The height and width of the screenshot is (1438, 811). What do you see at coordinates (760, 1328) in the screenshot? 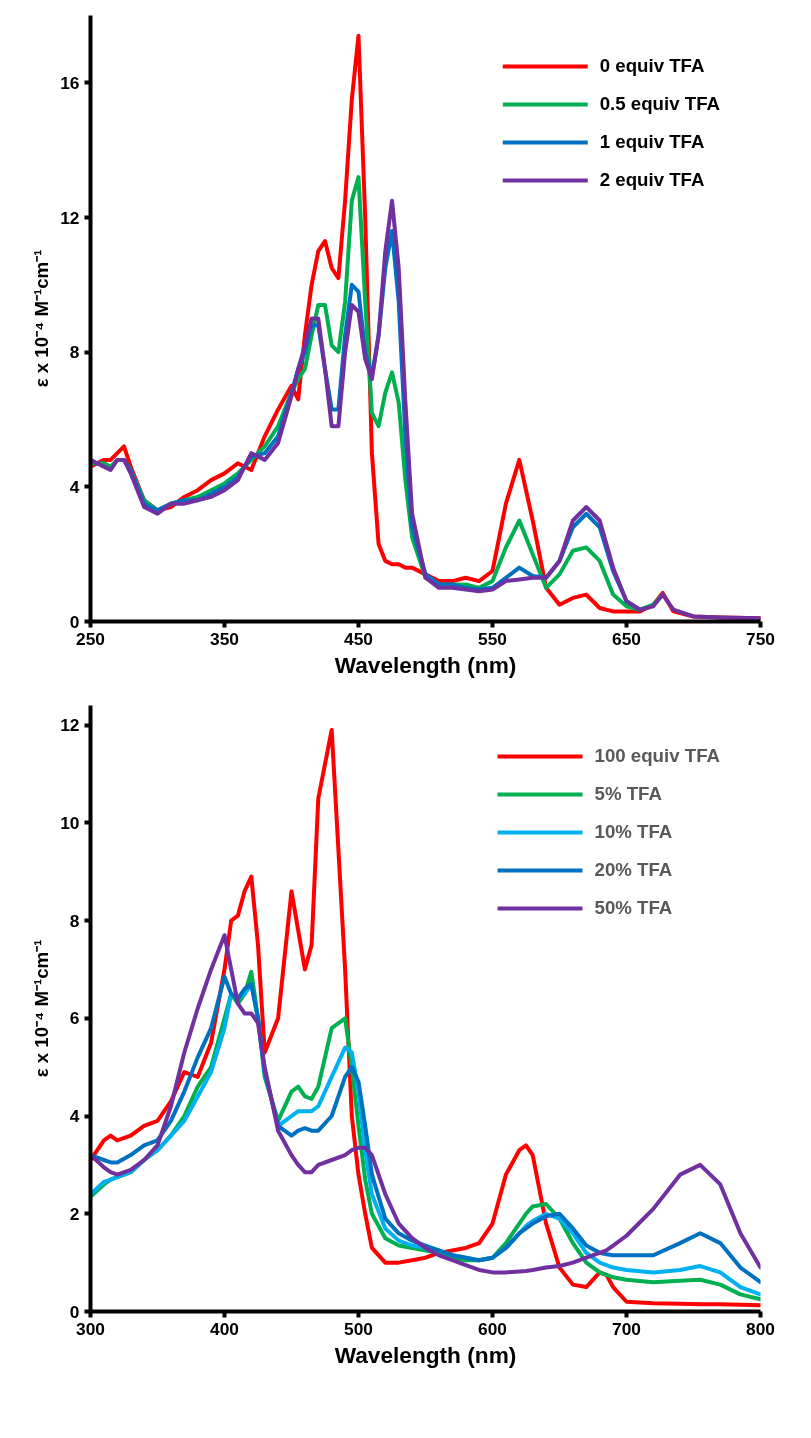
I see `x-tick-label: 800` at bounding box center [760, 1328].